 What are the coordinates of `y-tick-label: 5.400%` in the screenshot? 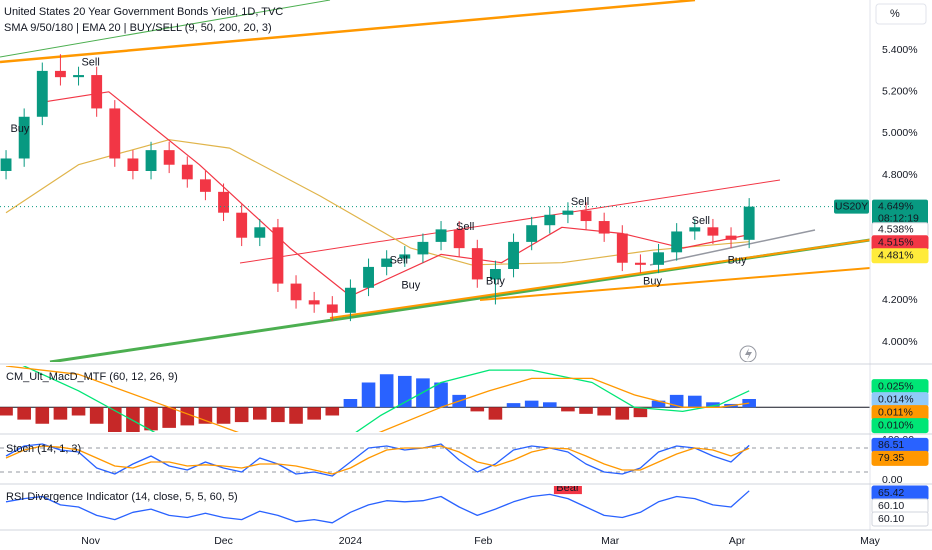 It's located at (900, 50).